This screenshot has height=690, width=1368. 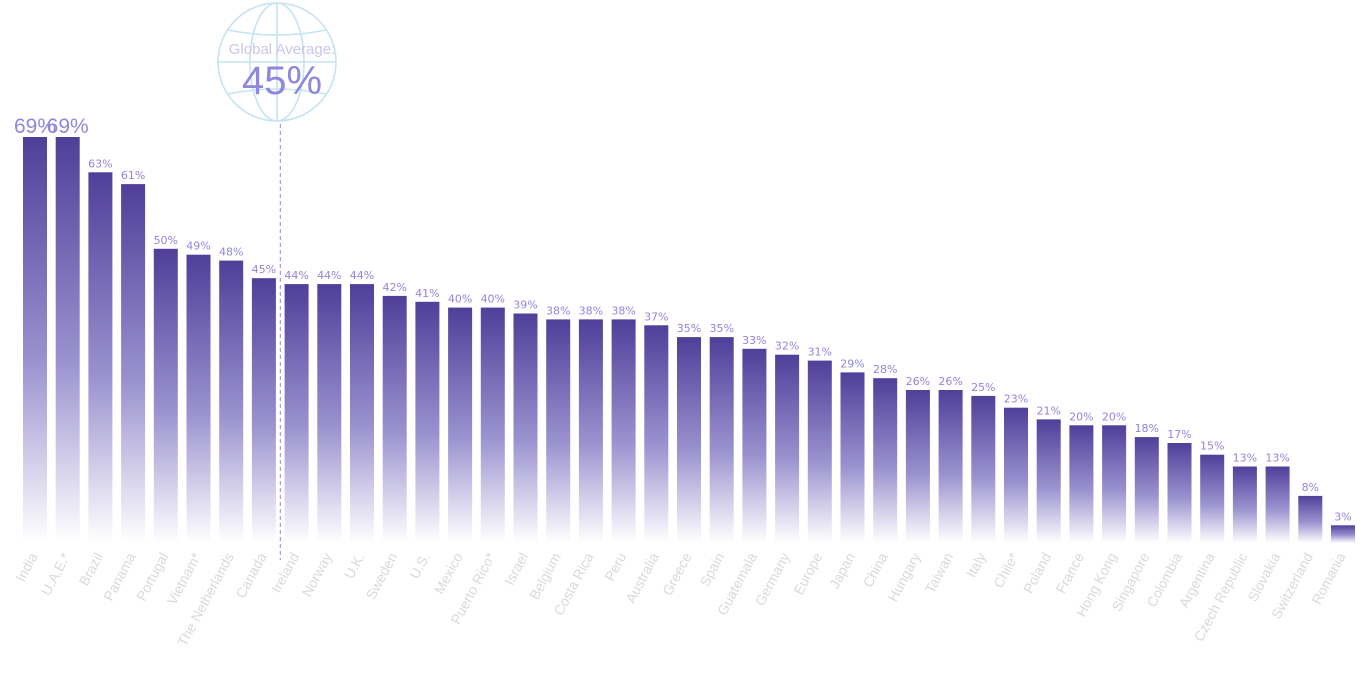 I want to click on value-label-29: 25%, so click(x=983, y=387).